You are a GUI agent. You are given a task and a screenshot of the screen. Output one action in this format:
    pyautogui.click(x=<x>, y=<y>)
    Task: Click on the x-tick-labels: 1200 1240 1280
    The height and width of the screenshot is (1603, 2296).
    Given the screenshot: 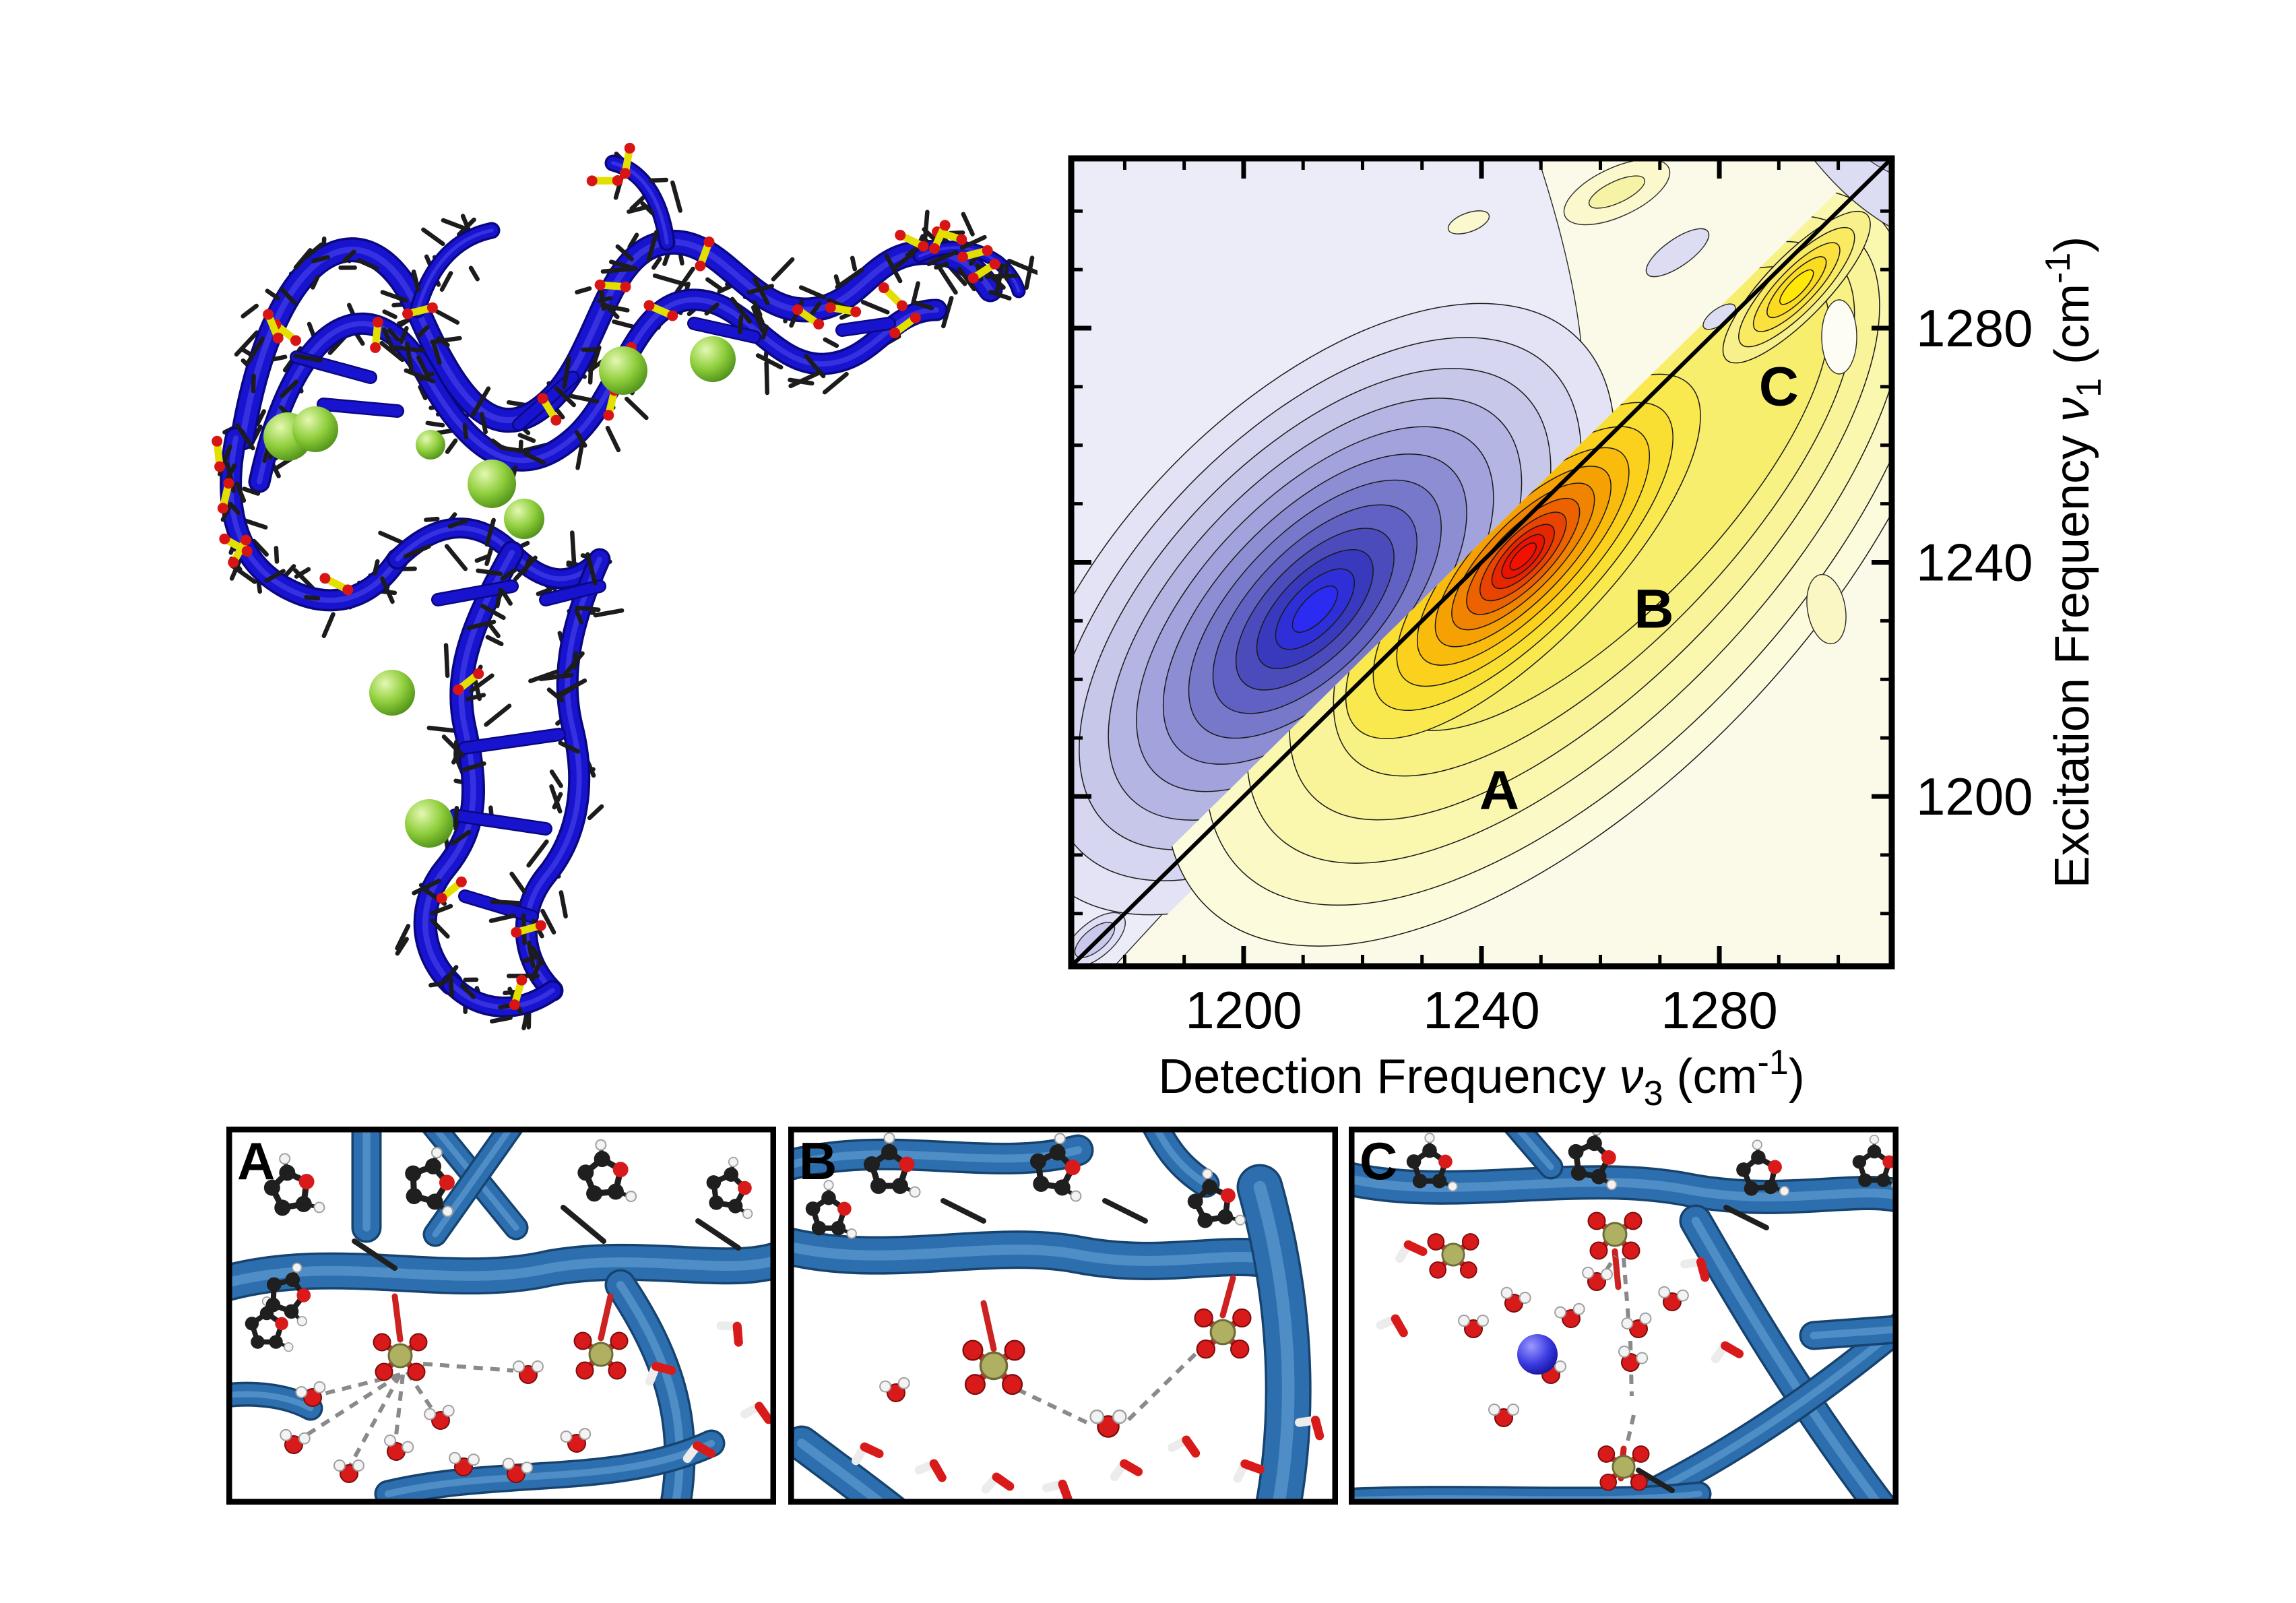 What is the action you would take?
    pyautogui.click(x=1481, y=1010)
    